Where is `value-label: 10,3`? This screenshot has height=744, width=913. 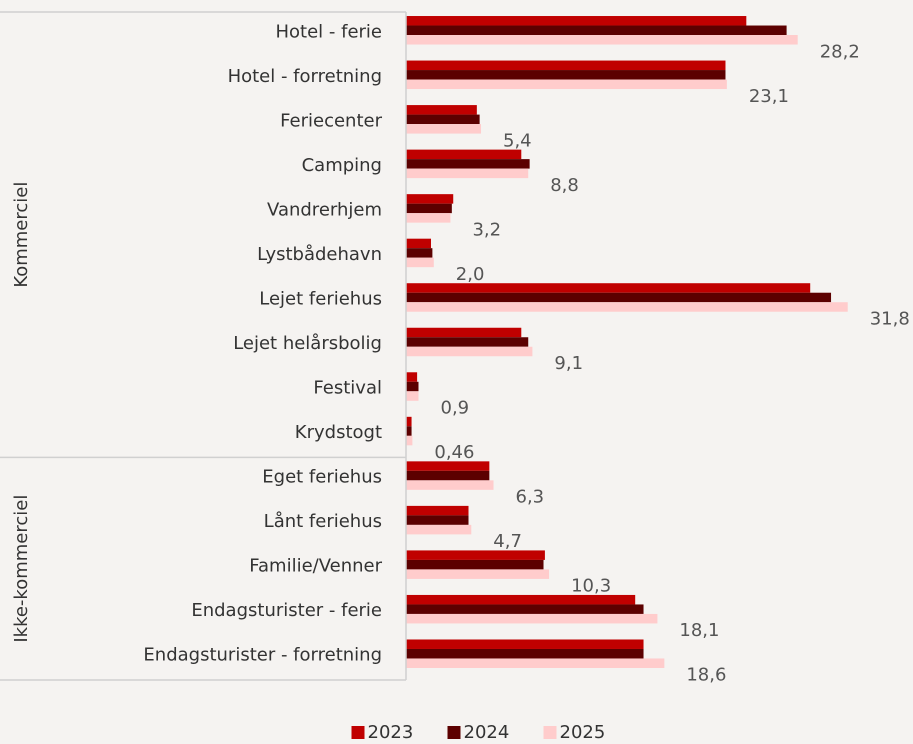 value-label: 10,3 is located at coordinates (591, 586).